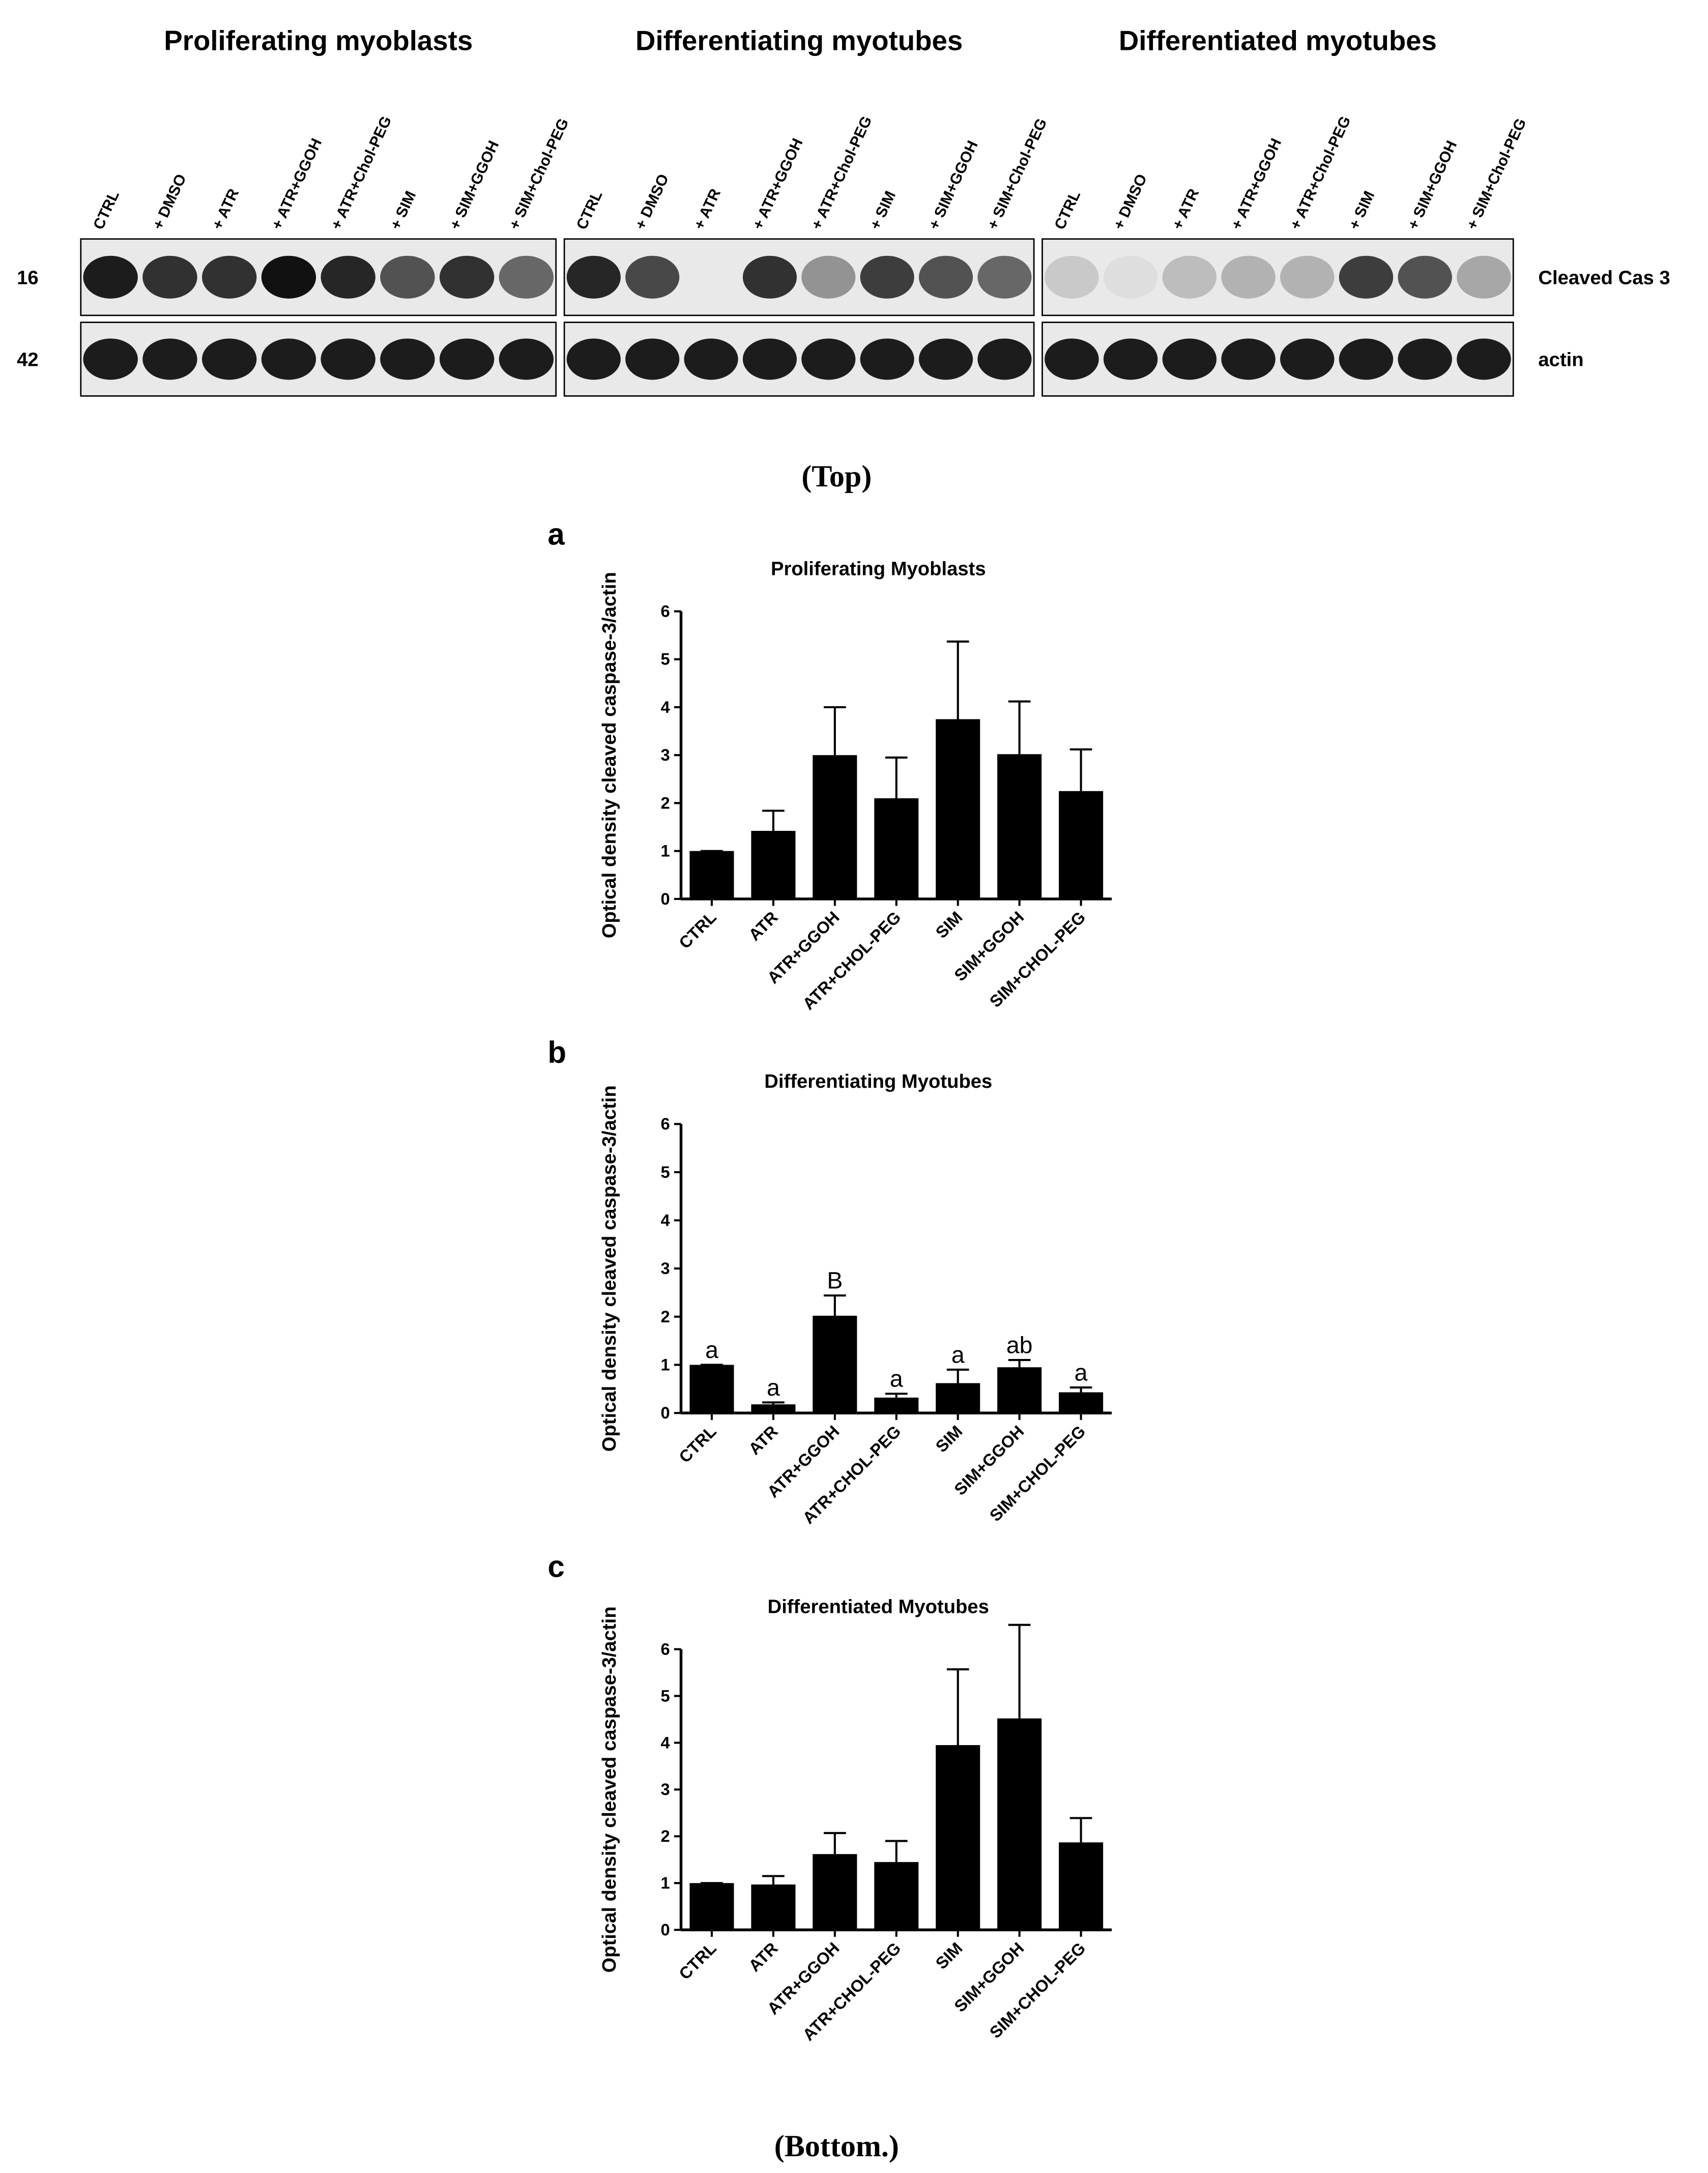  Describe the element at coordinates (836, 476) in the screenshot. I see `caption-top: (Top)` at that location.